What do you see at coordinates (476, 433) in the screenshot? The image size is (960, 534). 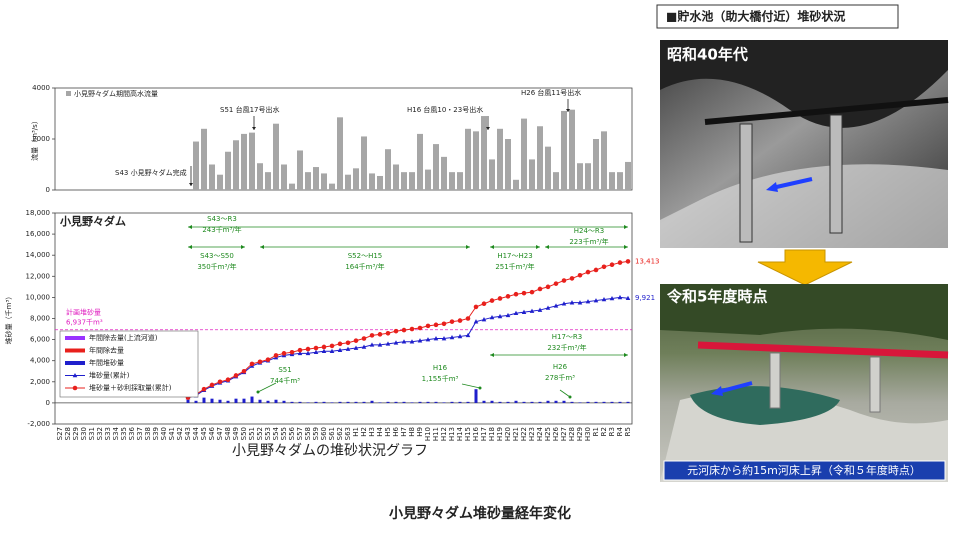 I see `x-tick-label: H16` at bounding box center [476, 433].